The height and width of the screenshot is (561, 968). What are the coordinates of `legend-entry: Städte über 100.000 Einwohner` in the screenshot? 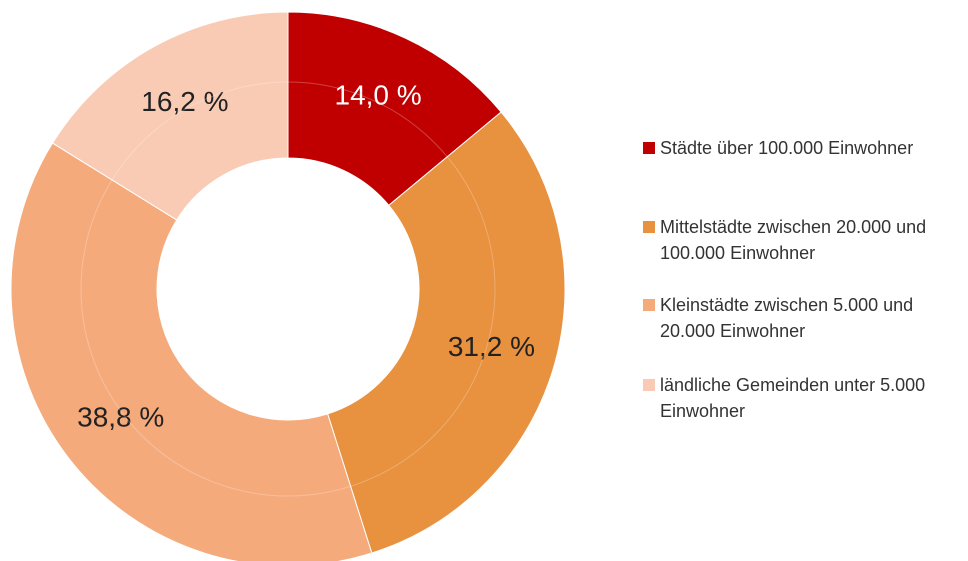 It's located at (800, 148).